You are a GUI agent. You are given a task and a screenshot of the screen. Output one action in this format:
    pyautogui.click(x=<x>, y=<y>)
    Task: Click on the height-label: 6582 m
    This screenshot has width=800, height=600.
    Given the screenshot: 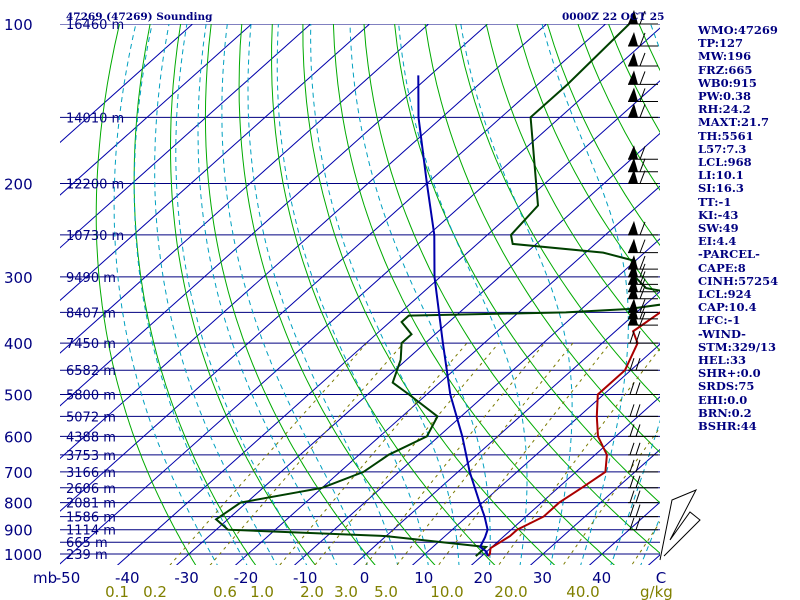 What is the action you would take?
    pyautogui.click(x=91, y=371)
    